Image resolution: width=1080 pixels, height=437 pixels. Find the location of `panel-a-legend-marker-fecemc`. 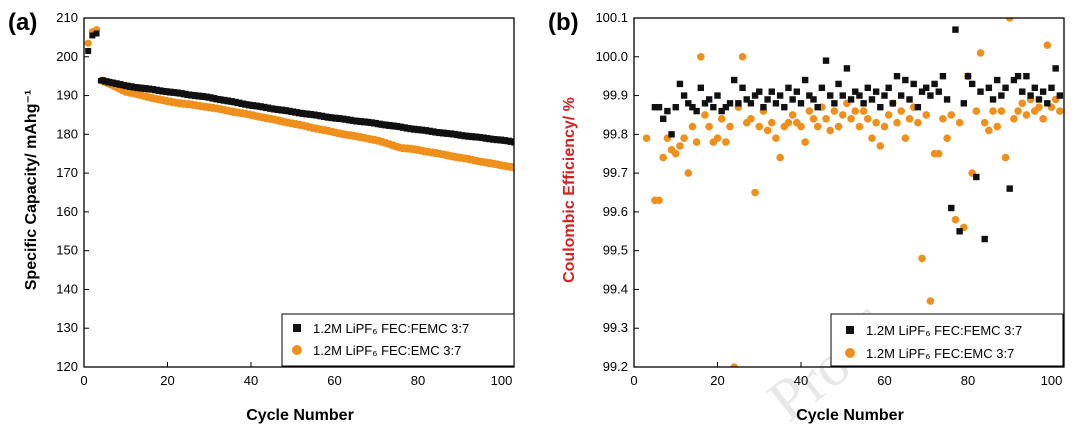

panel-a-legend-marker-fecemc is located at coordinates (297, 350).